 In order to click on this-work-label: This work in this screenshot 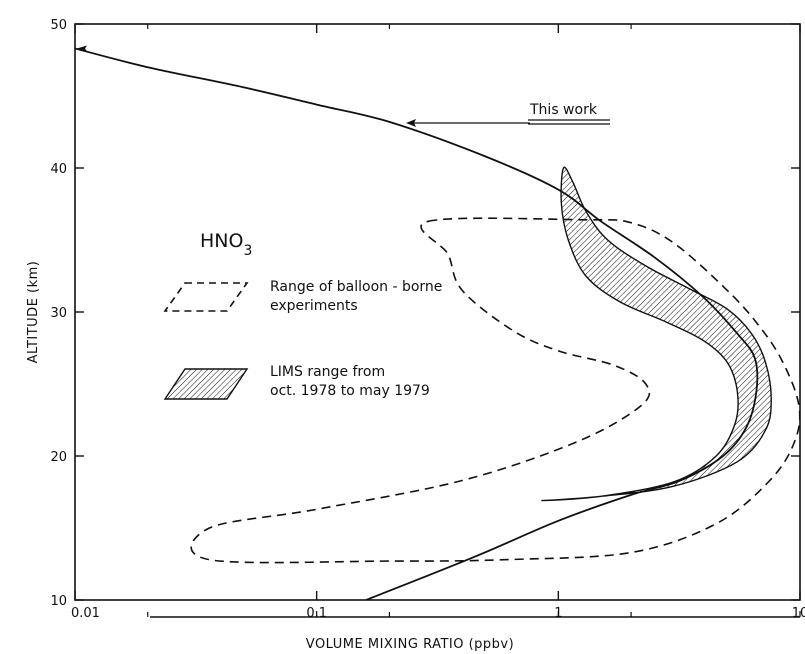, I will do `click(563, 110)`.